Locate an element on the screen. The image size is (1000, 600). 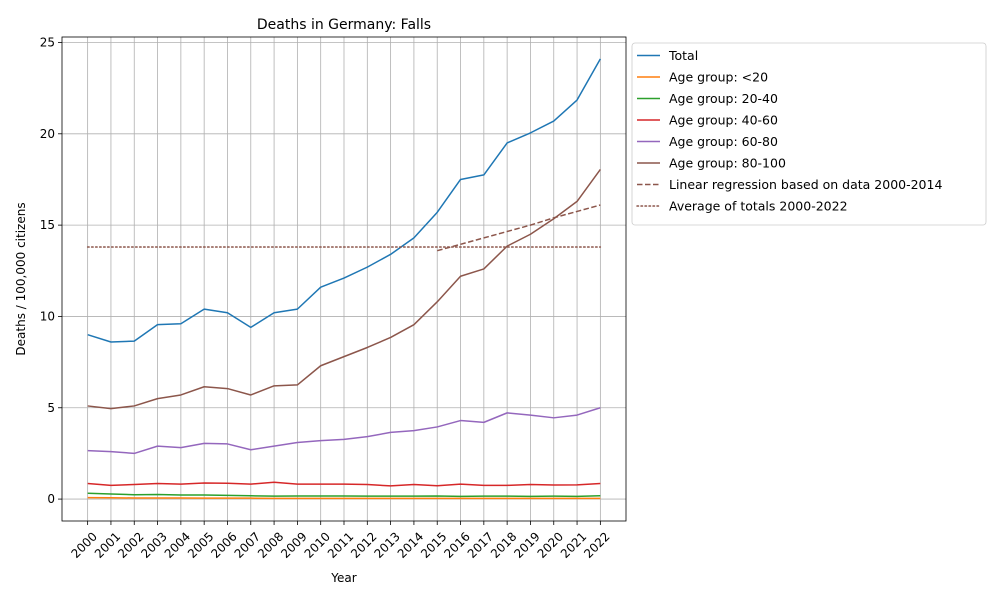
y-axis-label: Deaths / 100,000 citizens is located at coordinates (21, 278).